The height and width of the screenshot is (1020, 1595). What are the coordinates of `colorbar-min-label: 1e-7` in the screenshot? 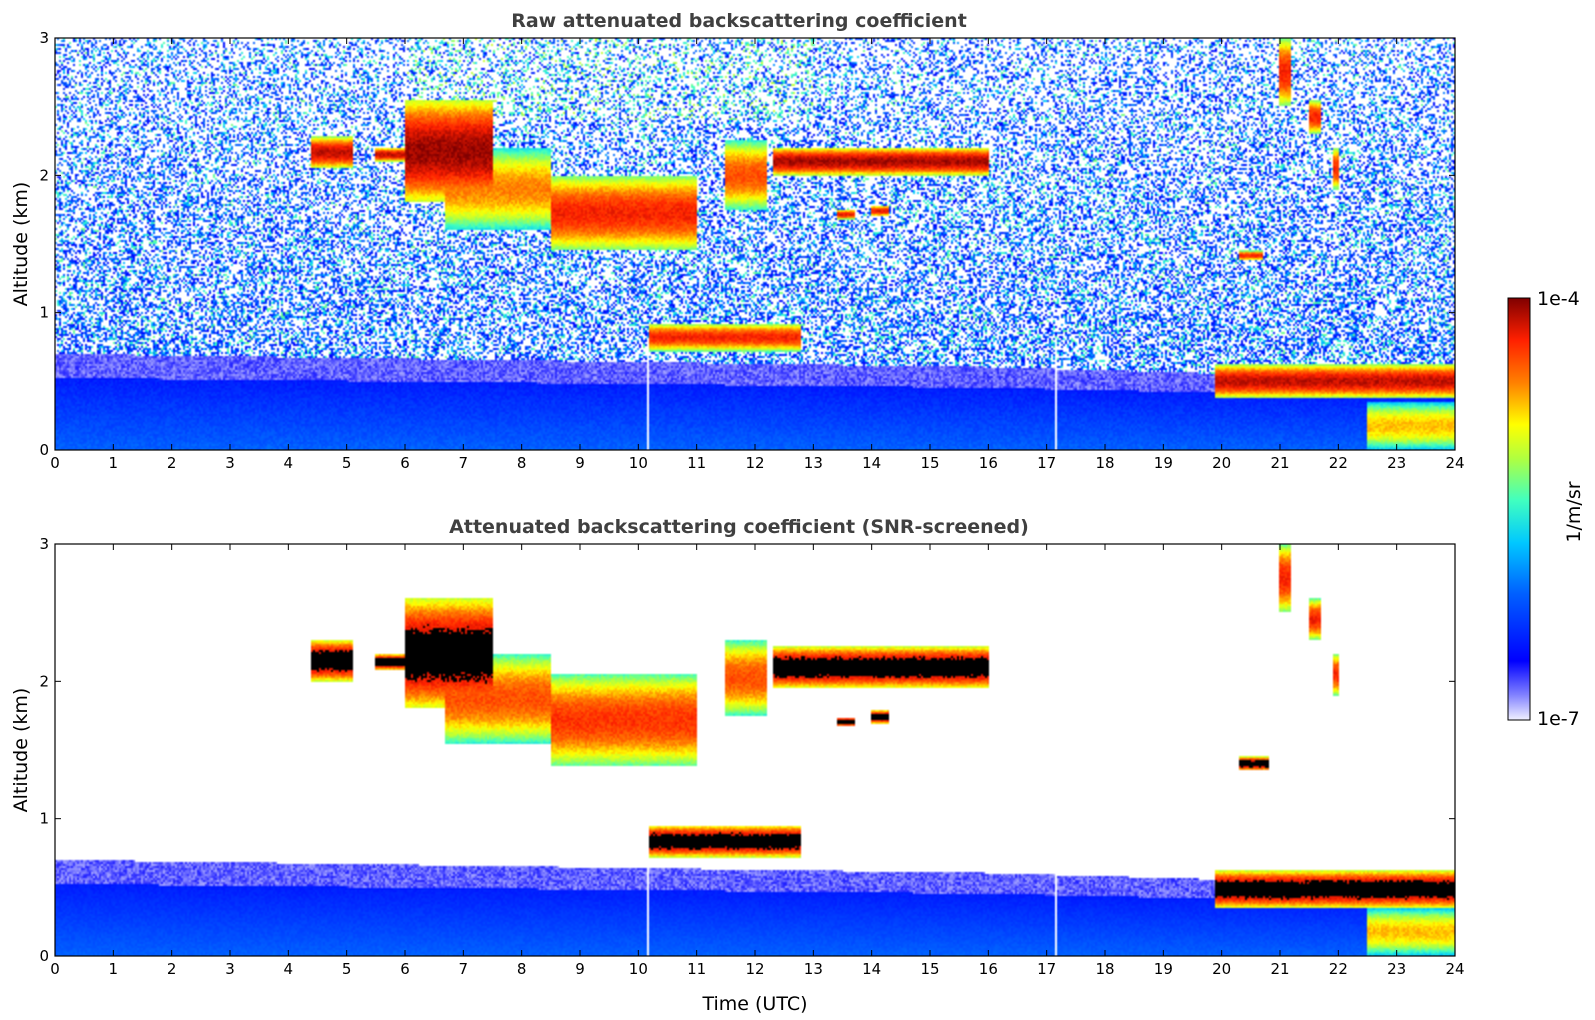 It's located at (1558, 719).